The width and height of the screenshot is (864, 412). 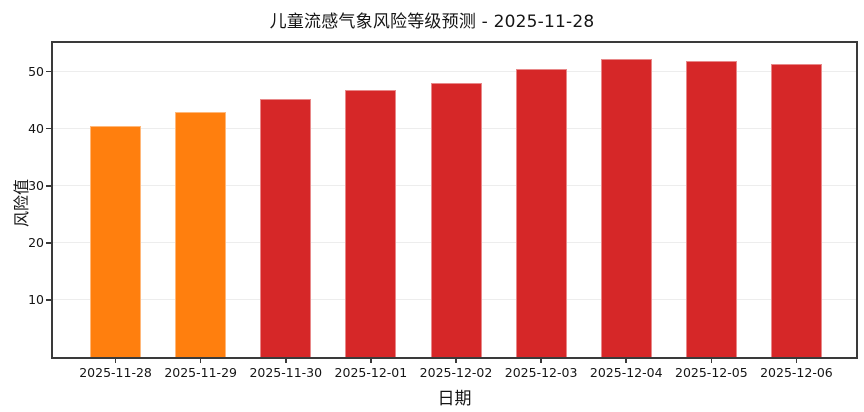 What do you see at coordinates (796, 372) in the screenshot?
I see `x-tick-label: 2025-12-06` at bounding box center [796, 372].